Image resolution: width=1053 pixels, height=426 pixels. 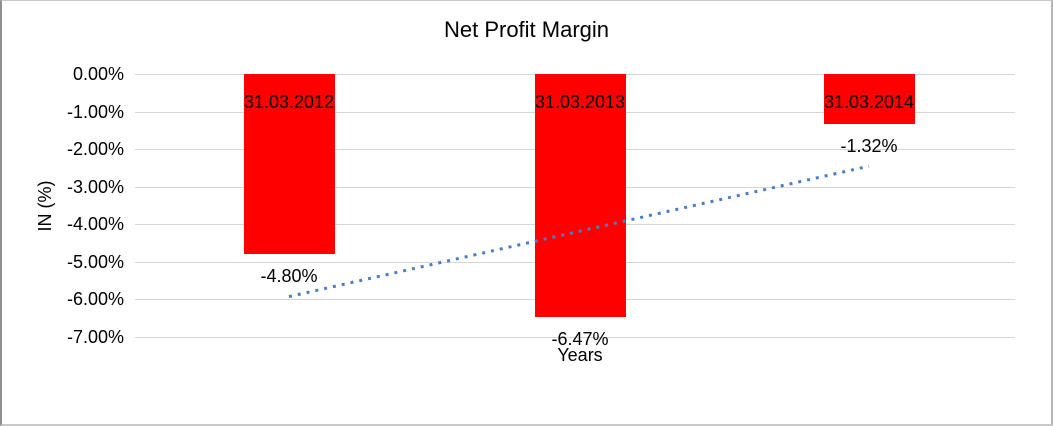 What do you see at coordinates (289, 102) in the screenshot?
I see `bar-category-label: 31.03.2012` at bounding box center [289, 102].